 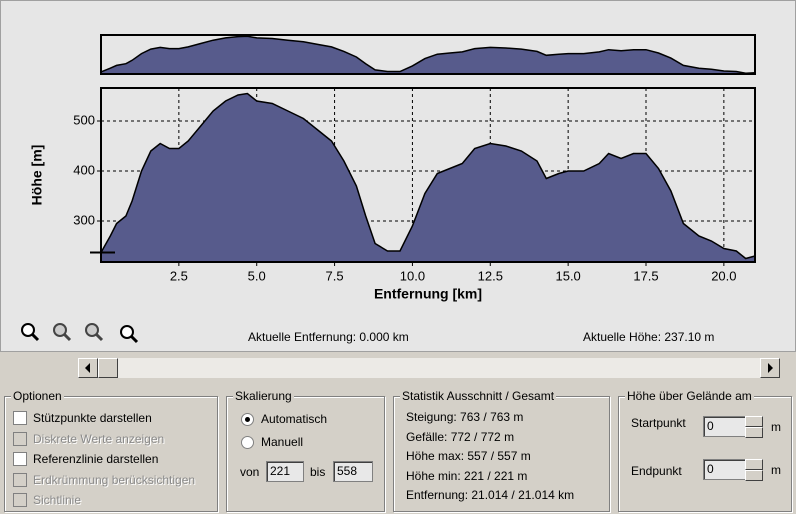 I want to click on stat-line: Gefälle: 772 / 772 m, so click(x=460, y=436).